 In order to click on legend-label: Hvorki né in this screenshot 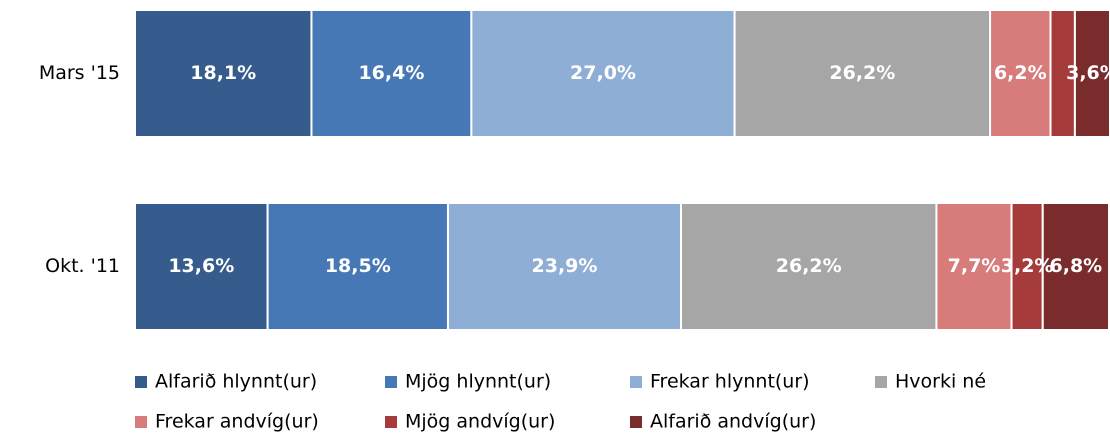, I will do `click(940, 382)`.